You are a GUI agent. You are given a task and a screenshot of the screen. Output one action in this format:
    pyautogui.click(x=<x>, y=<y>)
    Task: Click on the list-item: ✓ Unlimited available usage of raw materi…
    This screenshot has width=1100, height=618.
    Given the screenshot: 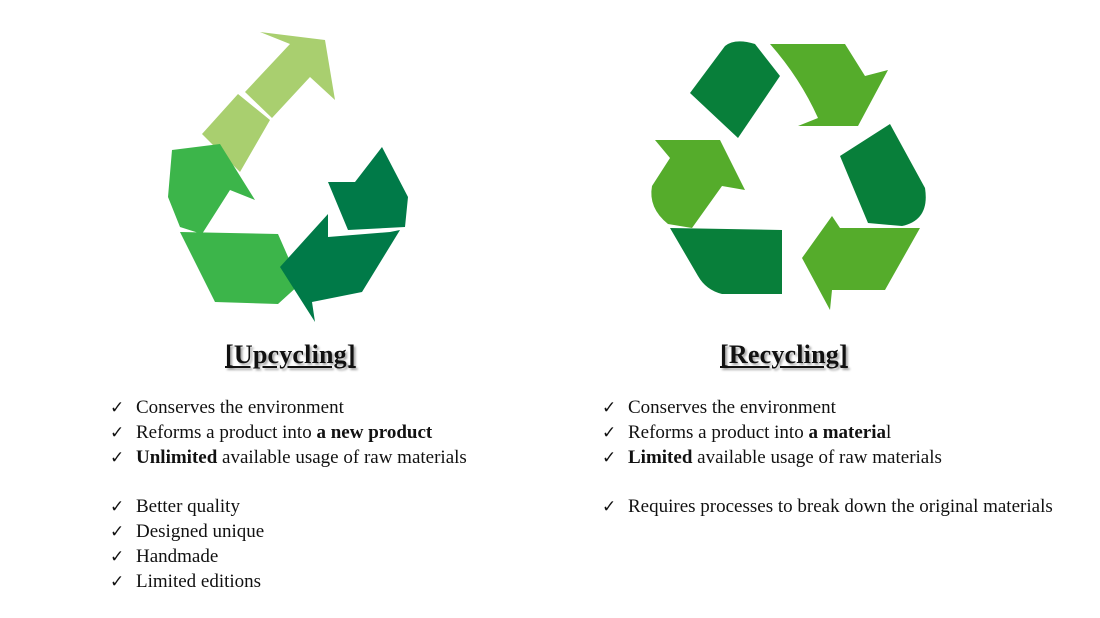 What is the action you would take?
    pyautogui.click(x=330, y=457)
    